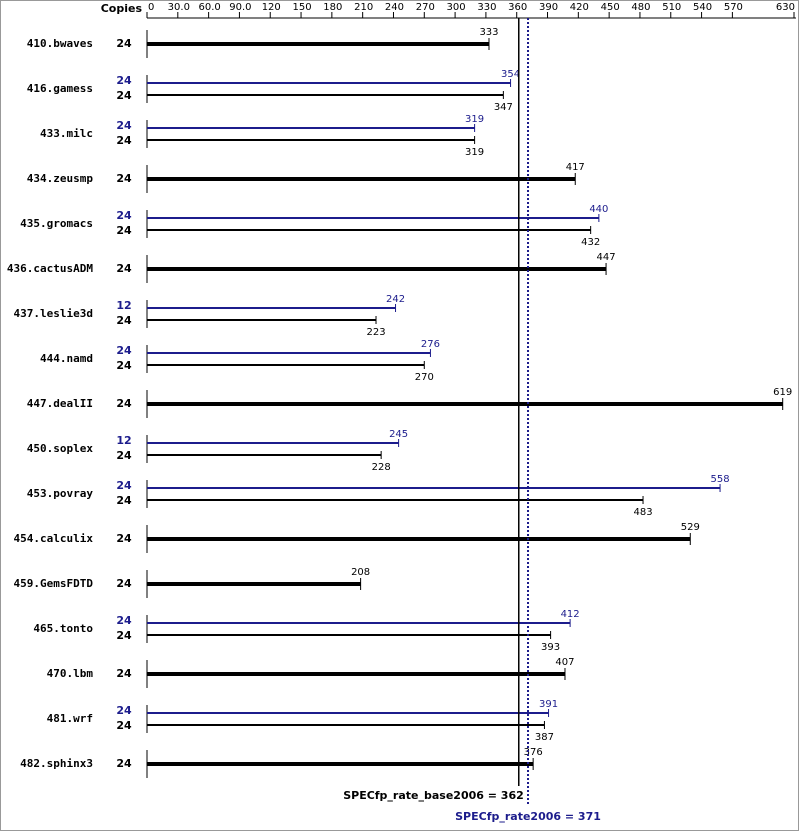 This screenshot has width=799, height=831. I want to click on value-label: 376, so click(533, 752).